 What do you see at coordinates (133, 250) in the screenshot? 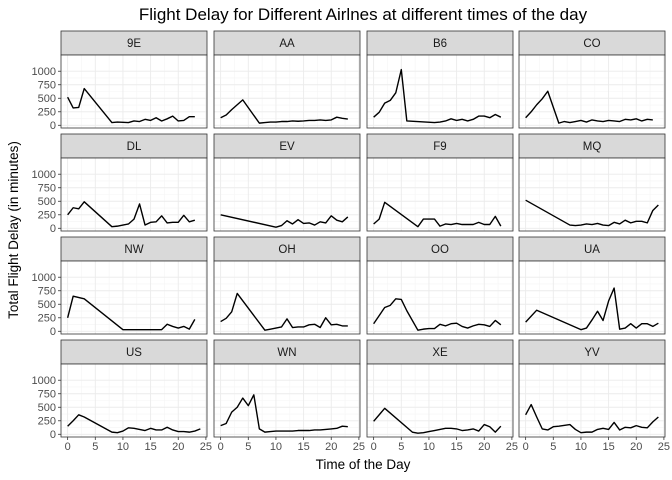
I see `facet-strip-label: NW` at bounding box center [133, 250].